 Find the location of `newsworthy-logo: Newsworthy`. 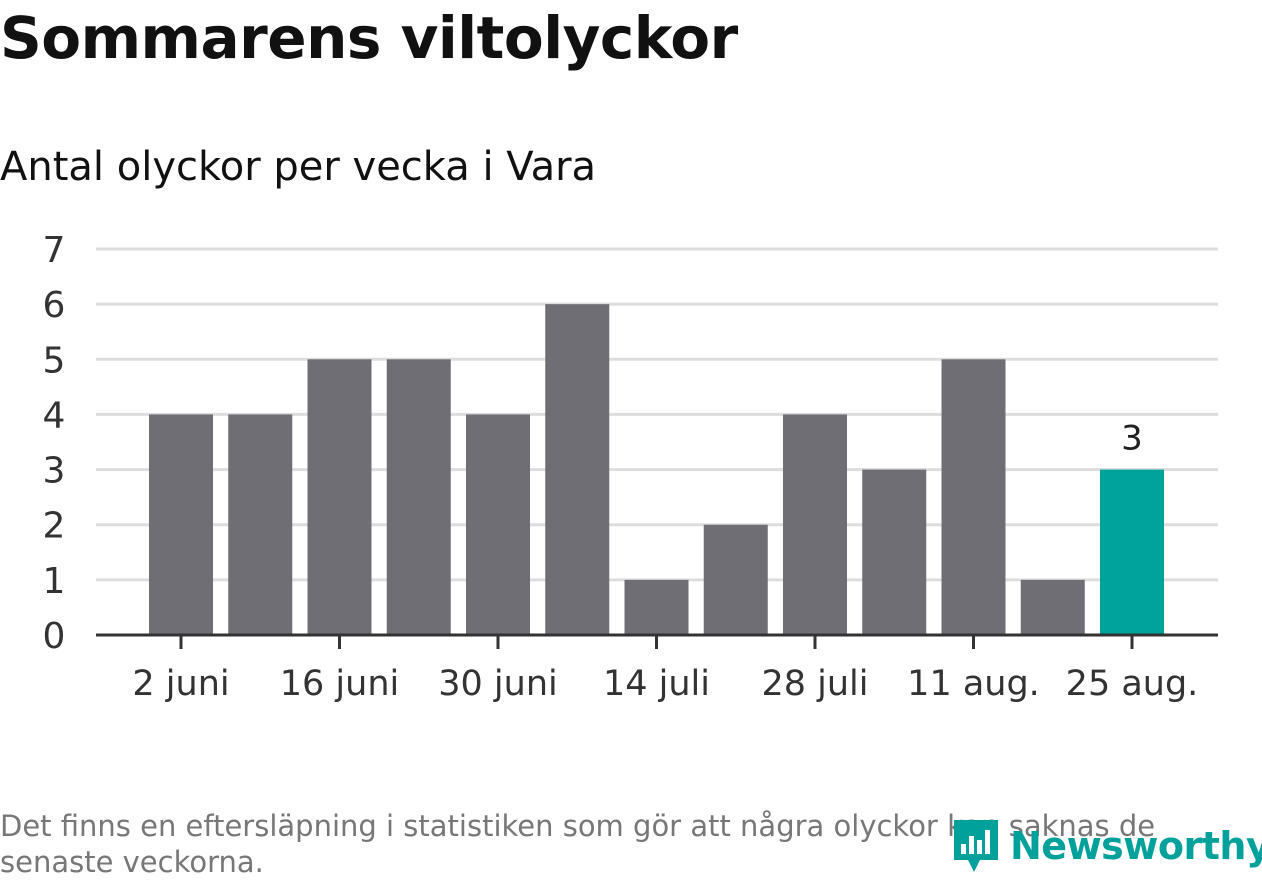

newsworthy-logo: Newsworthy is located at coordinates (1106, 846).